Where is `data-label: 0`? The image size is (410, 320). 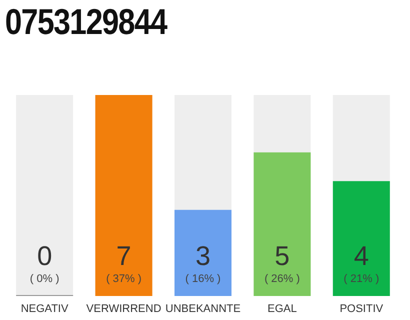
data-label: 0 is located at coordinates (44, 256).